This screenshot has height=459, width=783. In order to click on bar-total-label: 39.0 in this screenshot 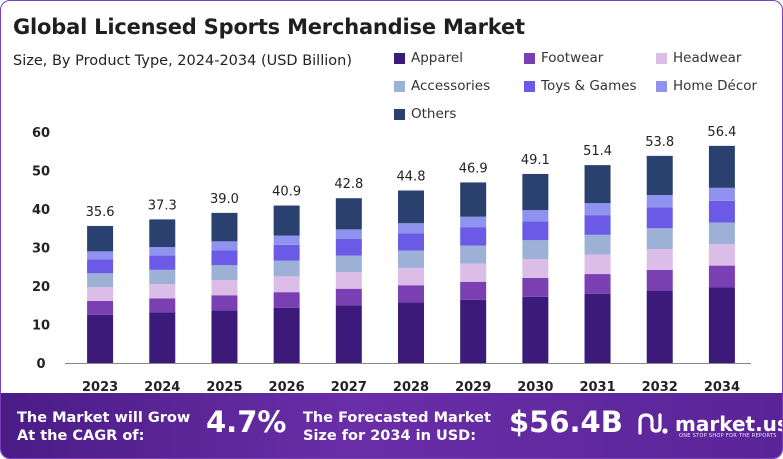, I will do `click(224, 199)`.